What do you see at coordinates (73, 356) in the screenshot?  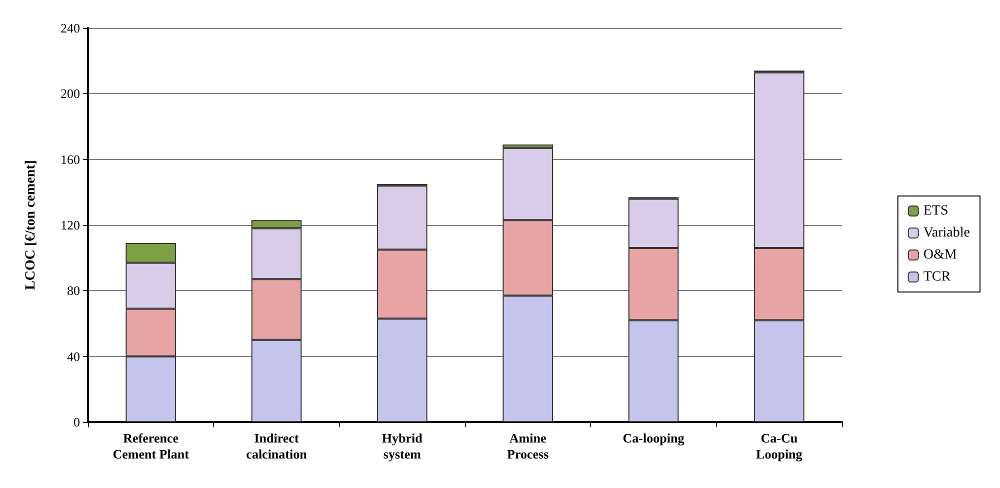 I see `y-tick-label: 40` at bounding box center [73, 356].